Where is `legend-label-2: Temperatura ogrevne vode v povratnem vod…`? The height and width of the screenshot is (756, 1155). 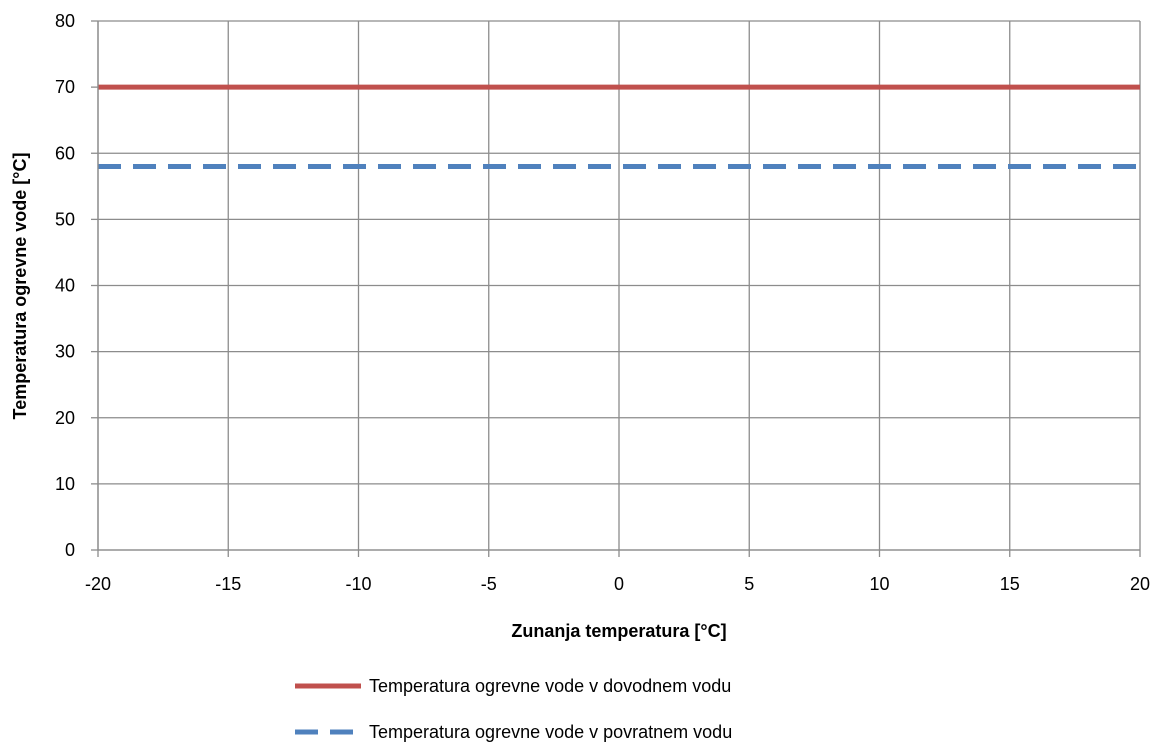
legend-label-2: Temperatura ogrevne vode v povratnem vod… is located at coordinates (550, 732).